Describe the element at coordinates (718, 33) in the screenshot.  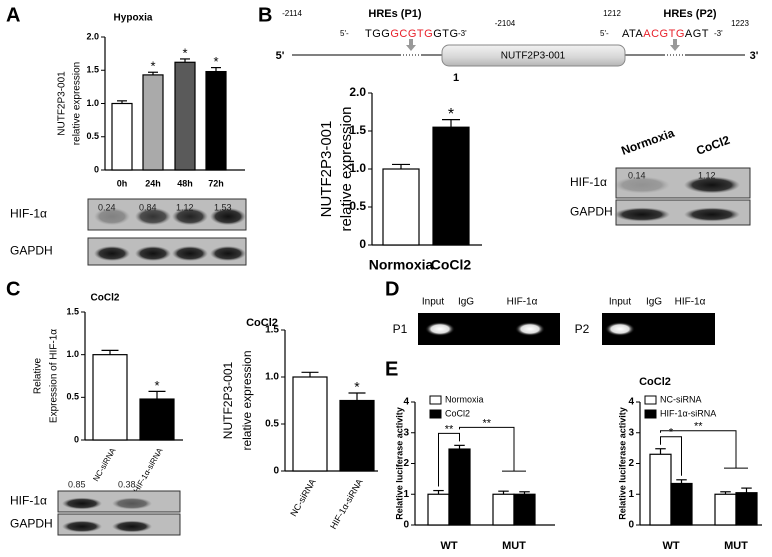
I see `seq-end: -3'` at that location.